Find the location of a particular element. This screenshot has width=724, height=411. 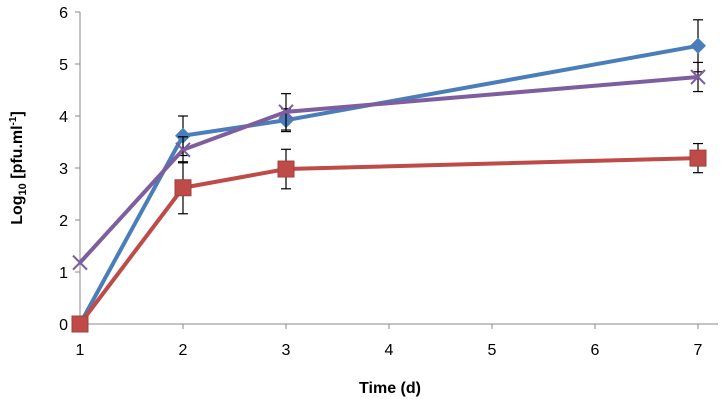

y-tick-label: 3 is located at coordinates (63, 169).